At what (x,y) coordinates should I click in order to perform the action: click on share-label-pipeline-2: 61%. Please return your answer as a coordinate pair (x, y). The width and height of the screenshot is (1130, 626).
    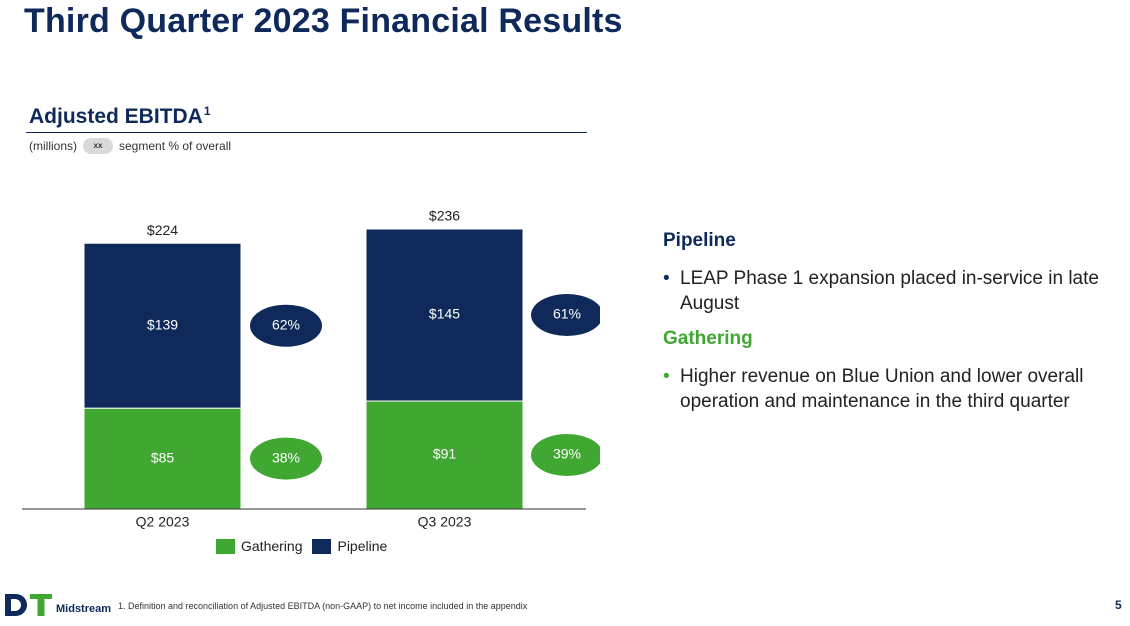
    Looking at the image, I should click on (567, 314).